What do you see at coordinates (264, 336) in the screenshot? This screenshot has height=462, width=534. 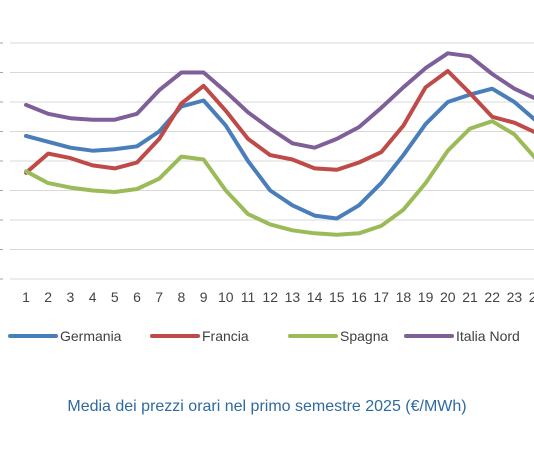 I see `legend: Germania Francia Spagna Italia Nord` at bounding box center [264, 336].